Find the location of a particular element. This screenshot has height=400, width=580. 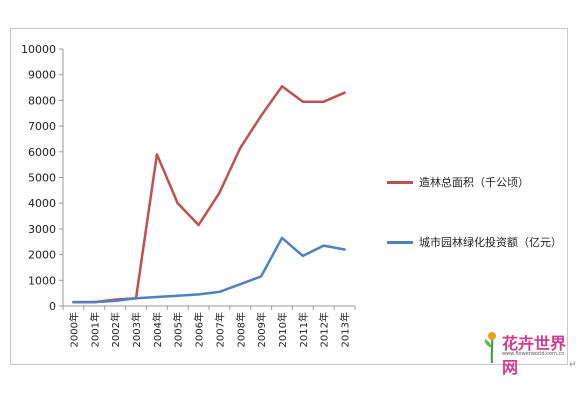

x-tick-label: 2005年 is located at coordinates (178, 329).